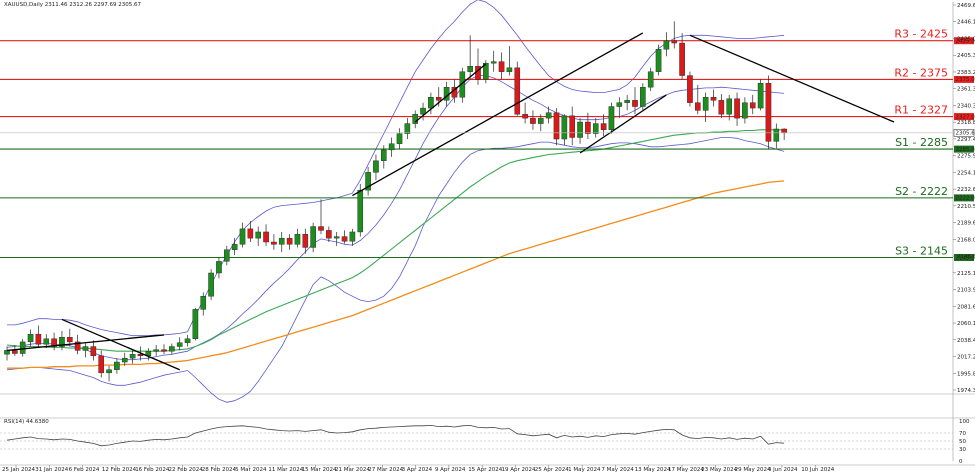 The height and width of the screenshot is (476, 975). Describe the element at coordinates (966, 157) in the screenshot. I see `price-tick-label: 2275.95` at that location.